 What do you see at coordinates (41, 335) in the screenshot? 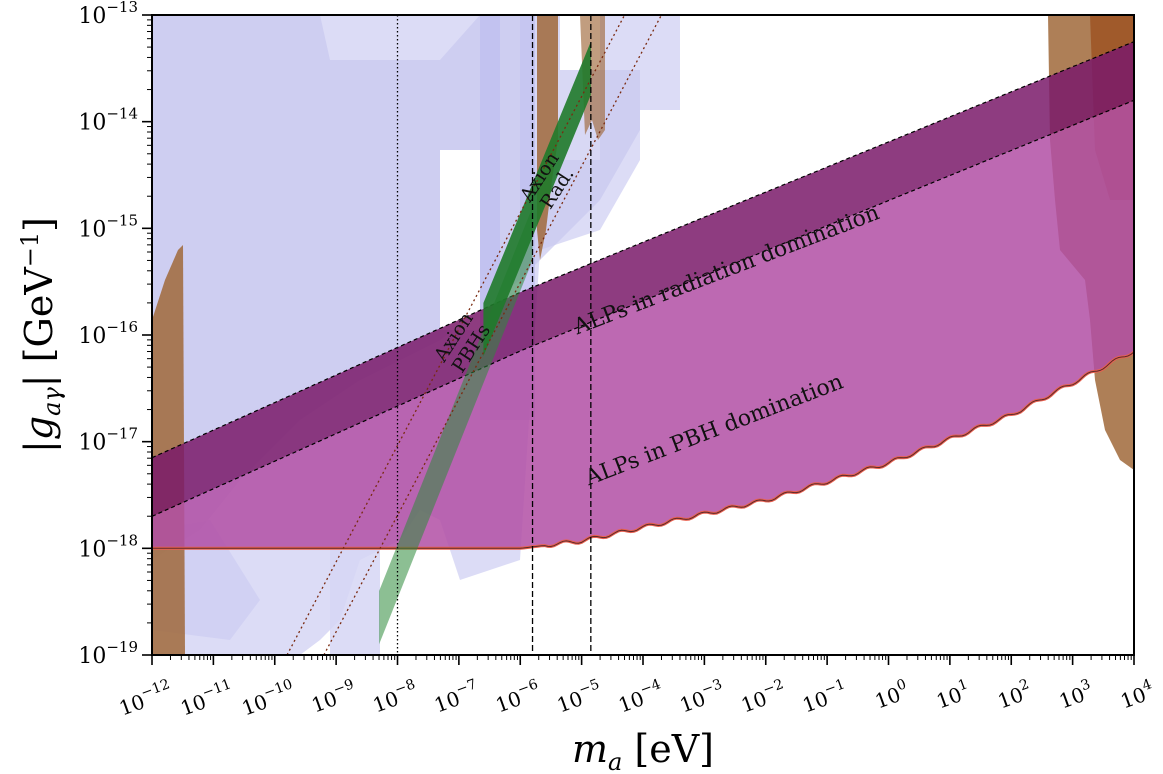
I see `y-axis-label: |gaγ| [GeV−1]` at bounding box center [41, 335].